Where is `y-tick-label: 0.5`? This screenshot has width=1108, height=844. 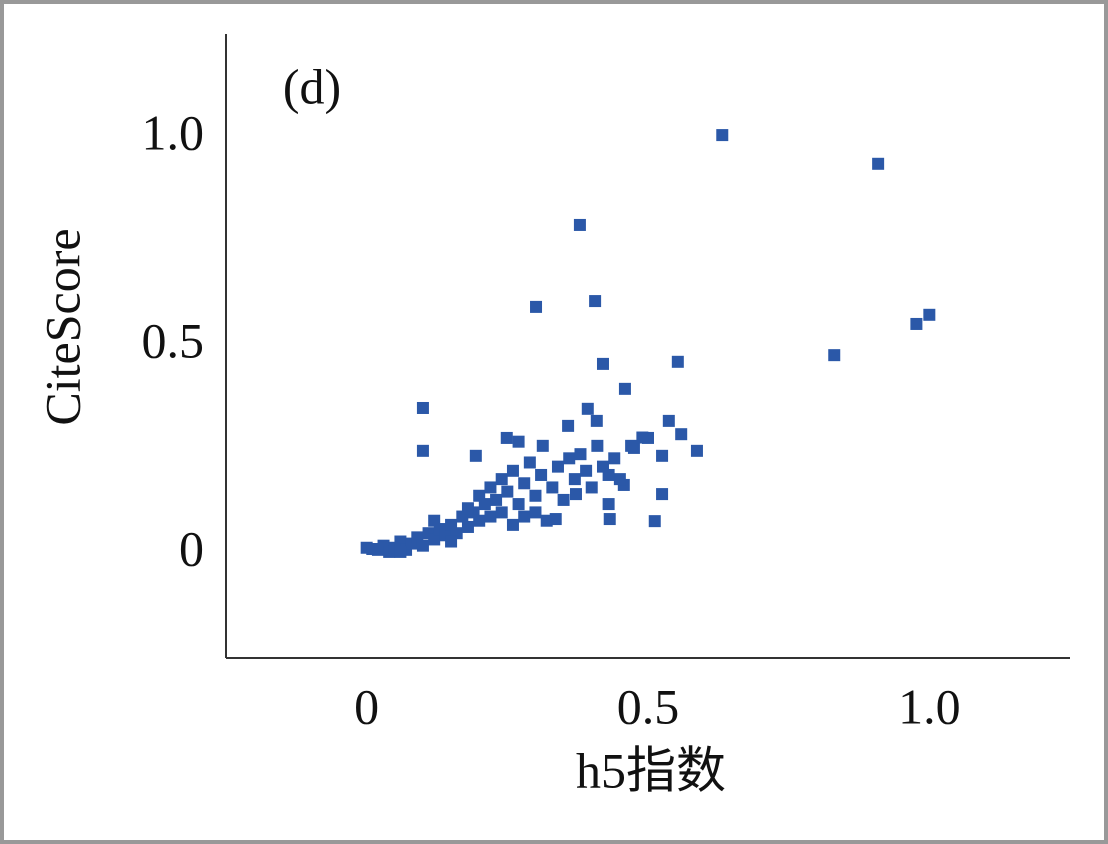
y-tick-label: 0.5 is located at coordinates (173, 340).